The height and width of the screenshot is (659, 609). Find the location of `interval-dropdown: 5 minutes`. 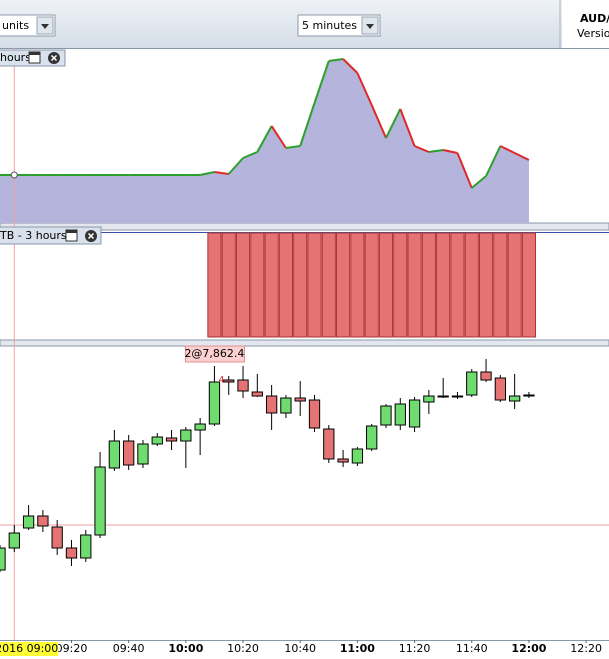

interval-dropdown: 5 minutes is located at coordinates (339, 25).